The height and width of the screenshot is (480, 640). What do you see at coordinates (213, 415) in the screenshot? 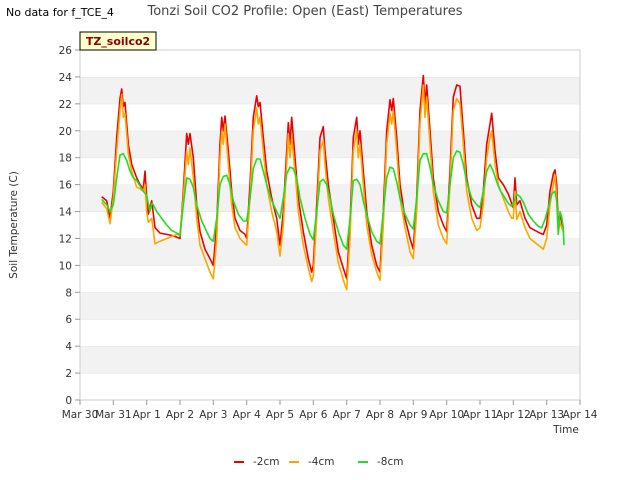
I see `x-tick-label: Apr 3` at bounding box center [213, 415].